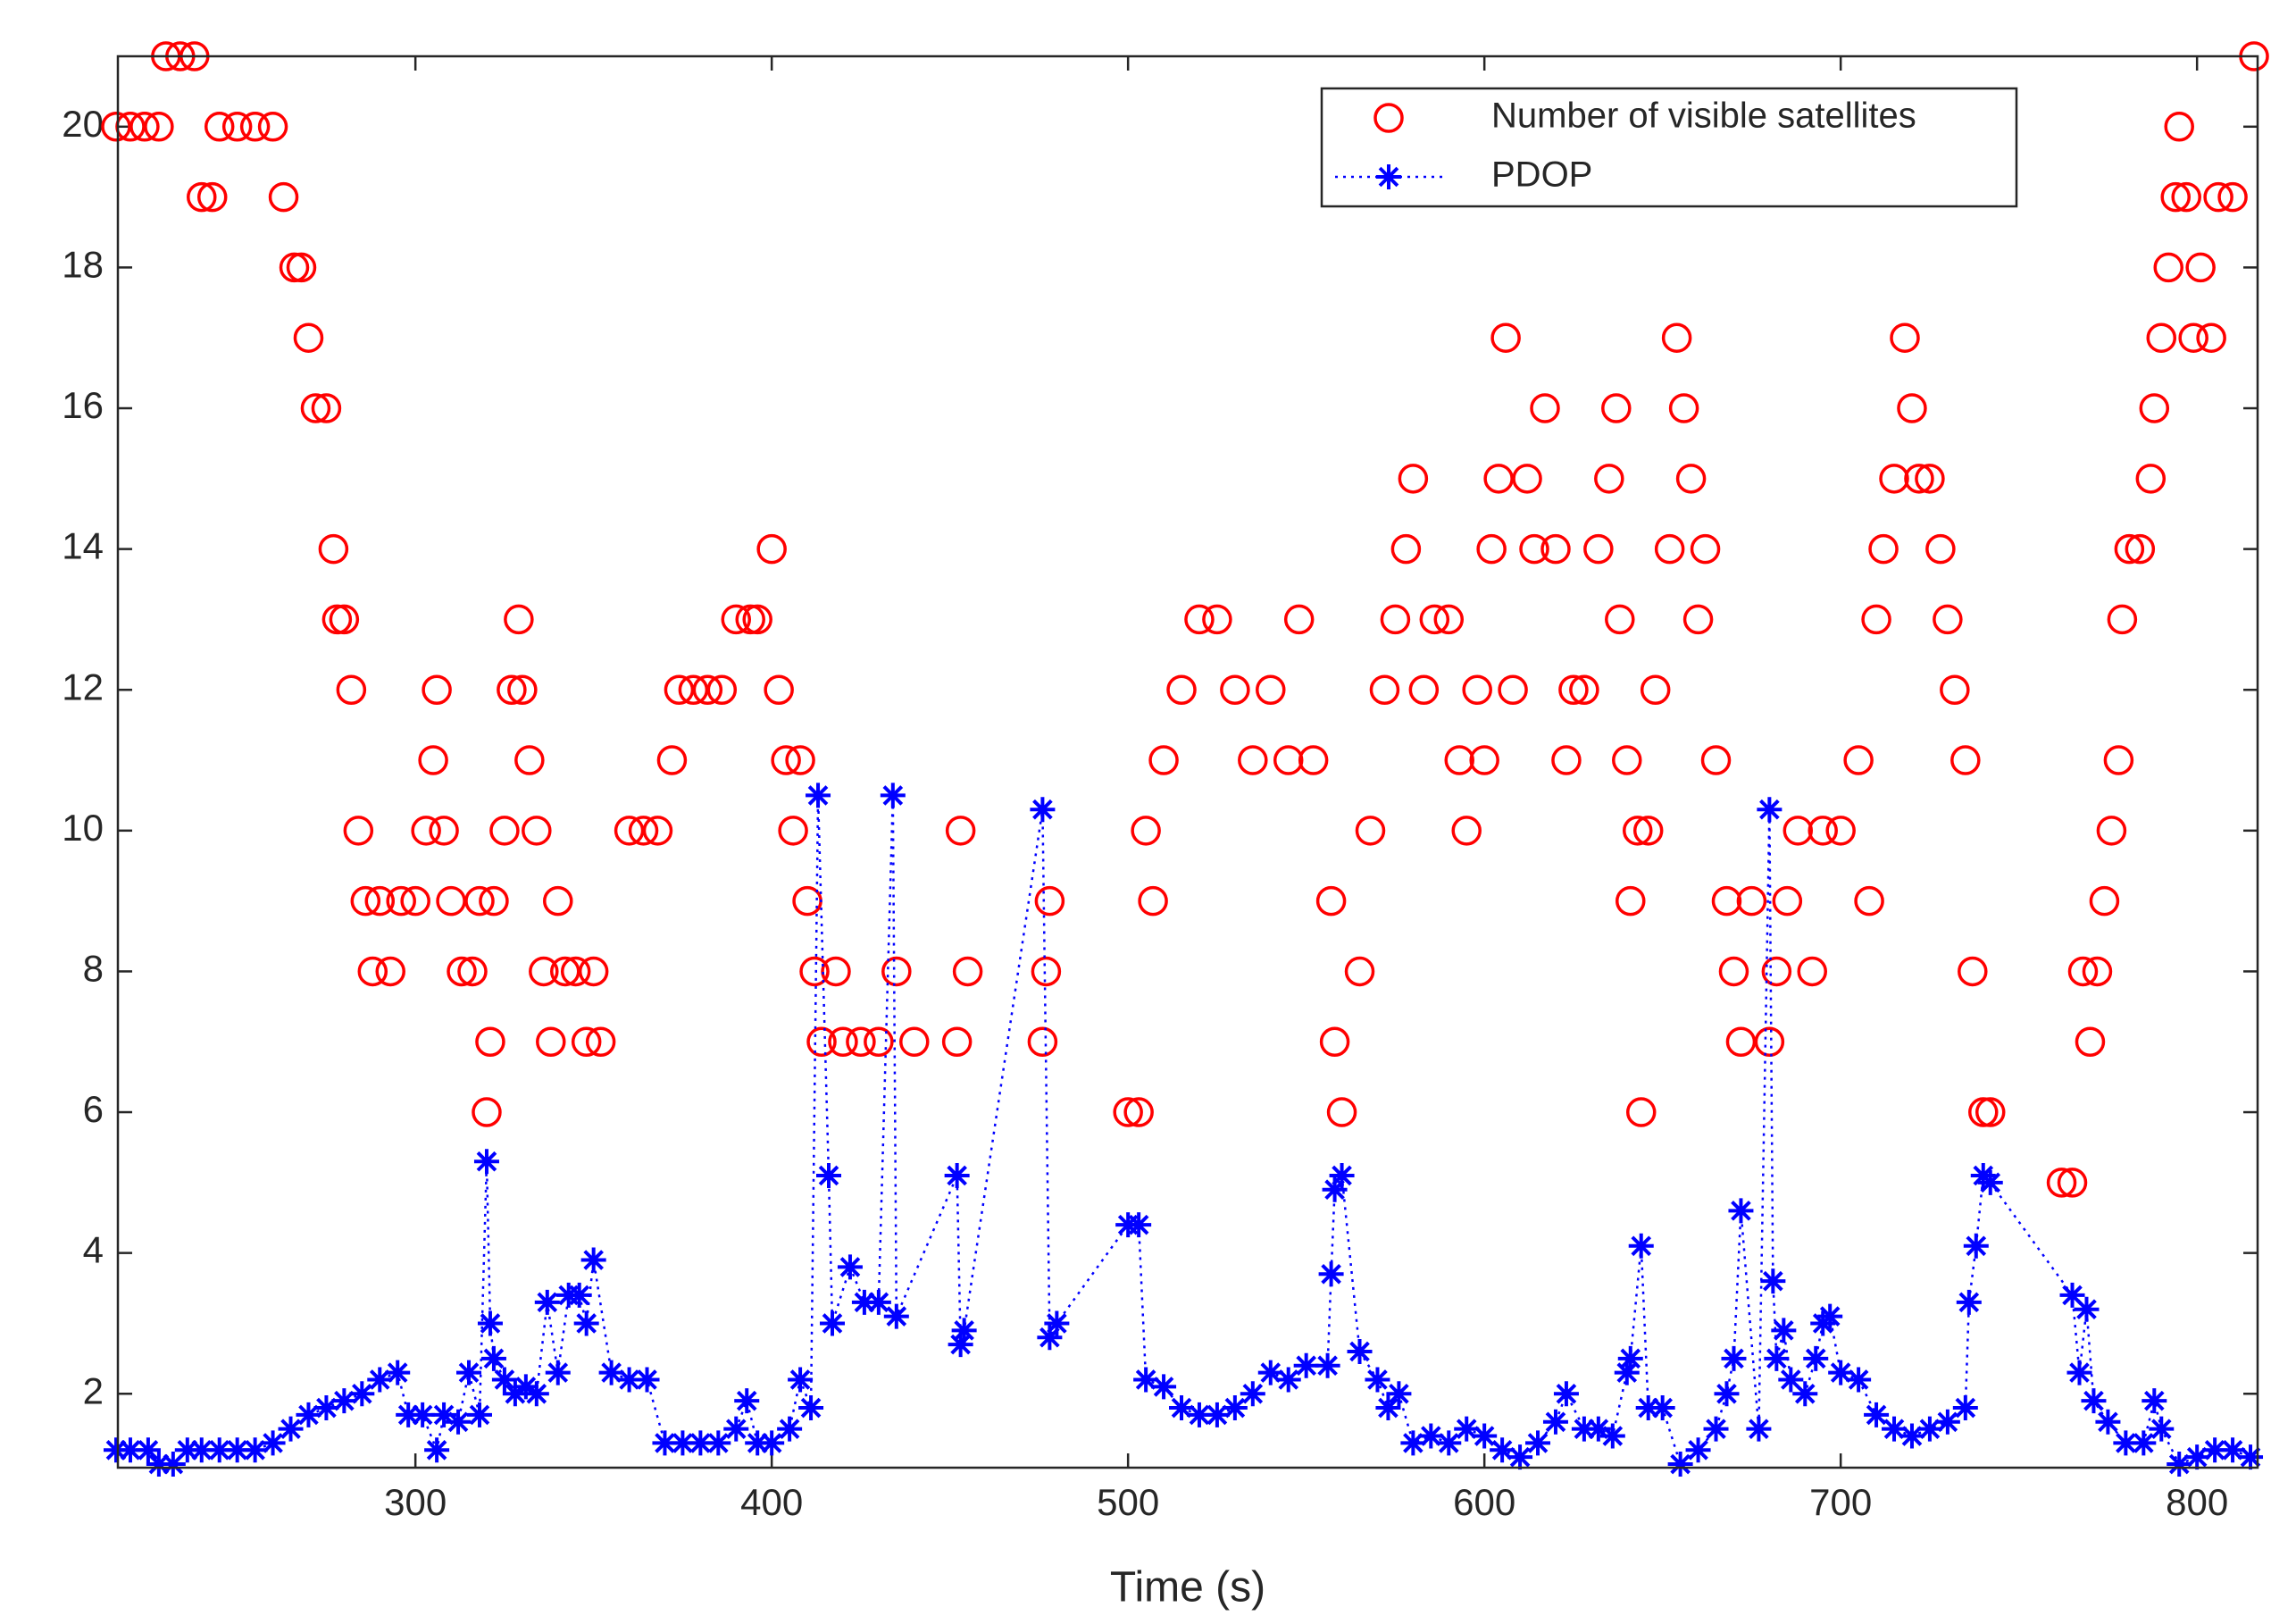 The height and width of the screenshot is (1624, 2296). Describe the element at coordinates (83, 265) in the screenshot. I see `y-tick-label: 18` at that location.